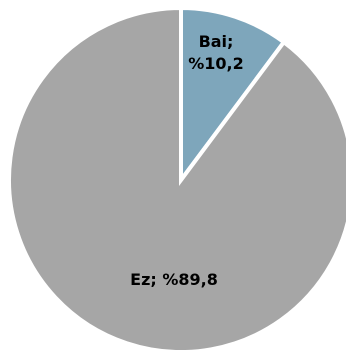 Image resolution: width=346 pixels, height=350 pixels. I want to click on data-label-line: %10,2, so click(216, 63).